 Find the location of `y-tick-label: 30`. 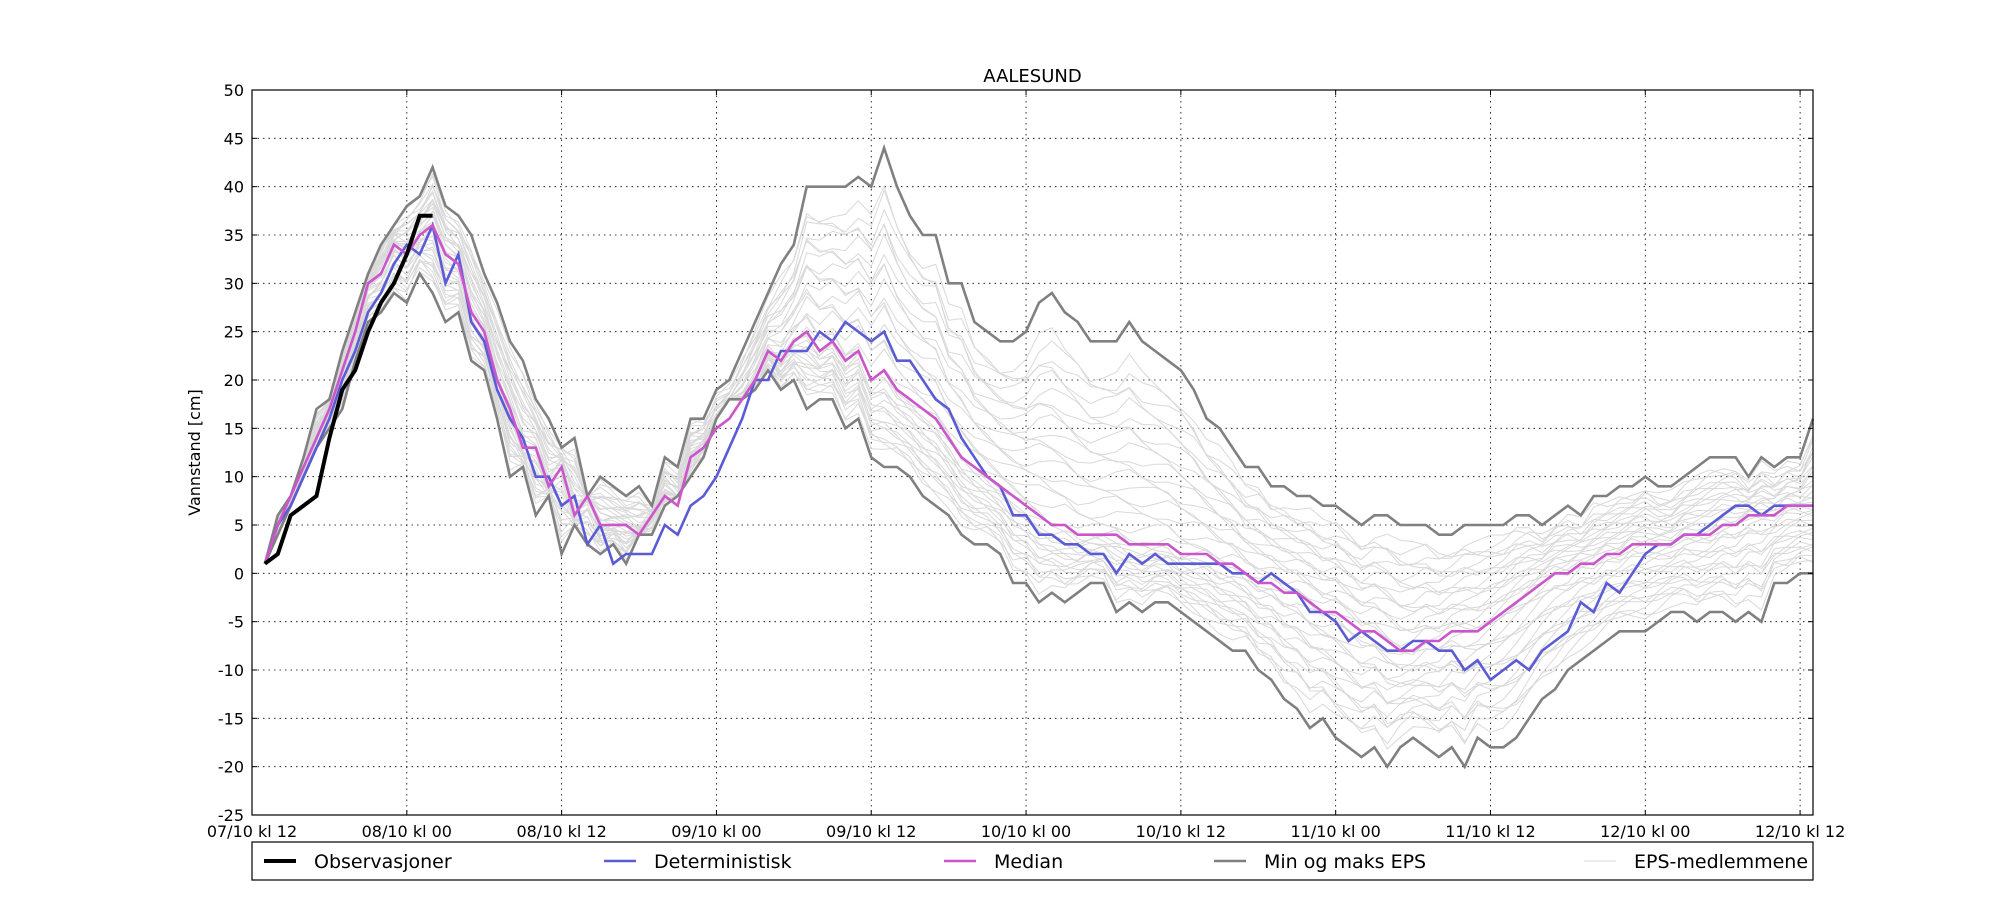

y-tick-label: 30 is located at coordinates (234, 283).